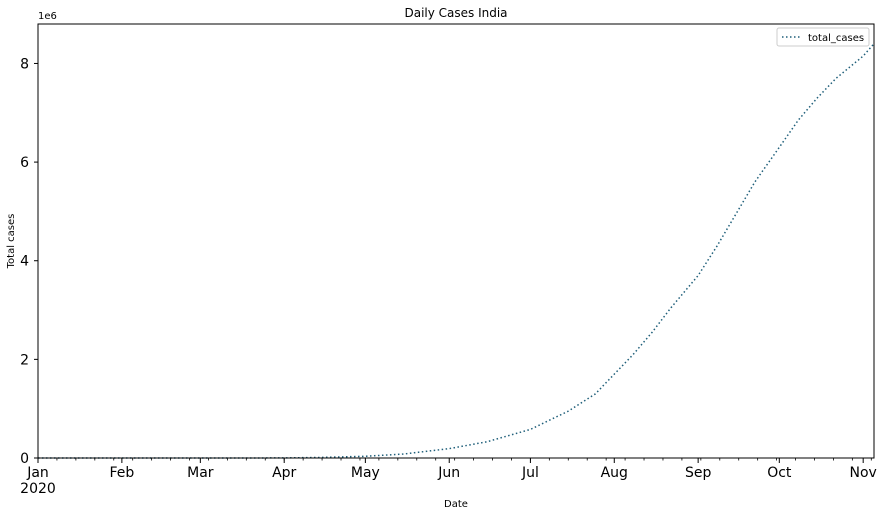 Image resolution: width=881 pixels, height=516 pixels. What do you see at coordinates (24, 64) in the screenshot?
I see `y-tick-label: 8` at bounding box center [24, 64].